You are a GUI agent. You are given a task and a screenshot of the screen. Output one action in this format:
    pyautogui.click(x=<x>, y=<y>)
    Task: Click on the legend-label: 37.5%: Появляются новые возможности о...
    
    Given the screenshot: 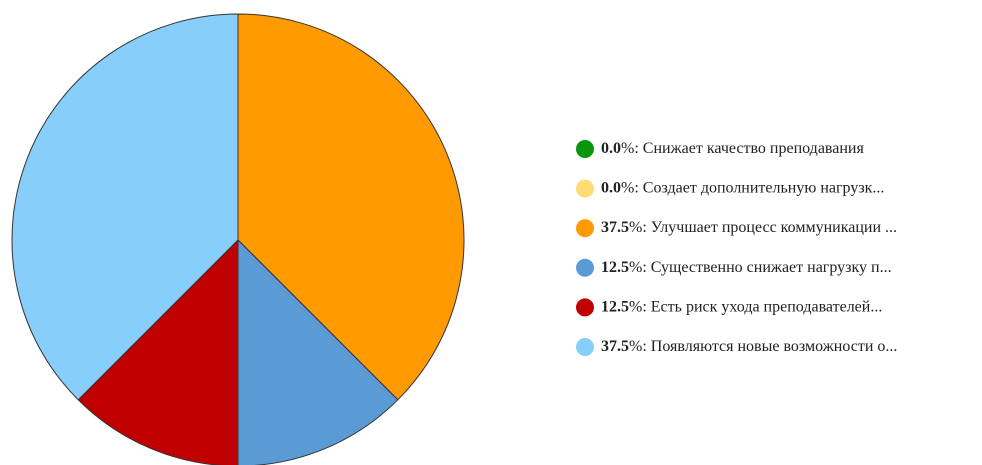 What is the action you would take?
    pyautogui.click(x=749, y=346)
    